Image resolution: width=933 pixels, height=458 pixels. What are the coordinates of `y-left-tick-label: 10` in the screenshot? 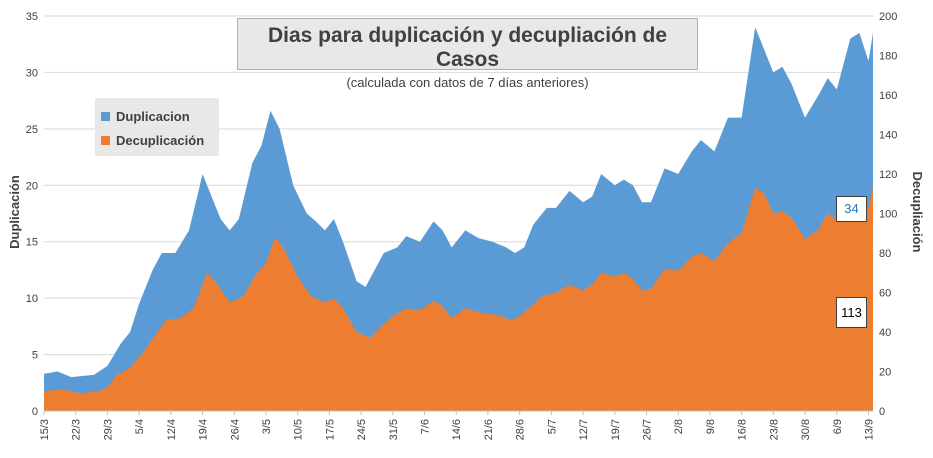 It's located at (32, 299).